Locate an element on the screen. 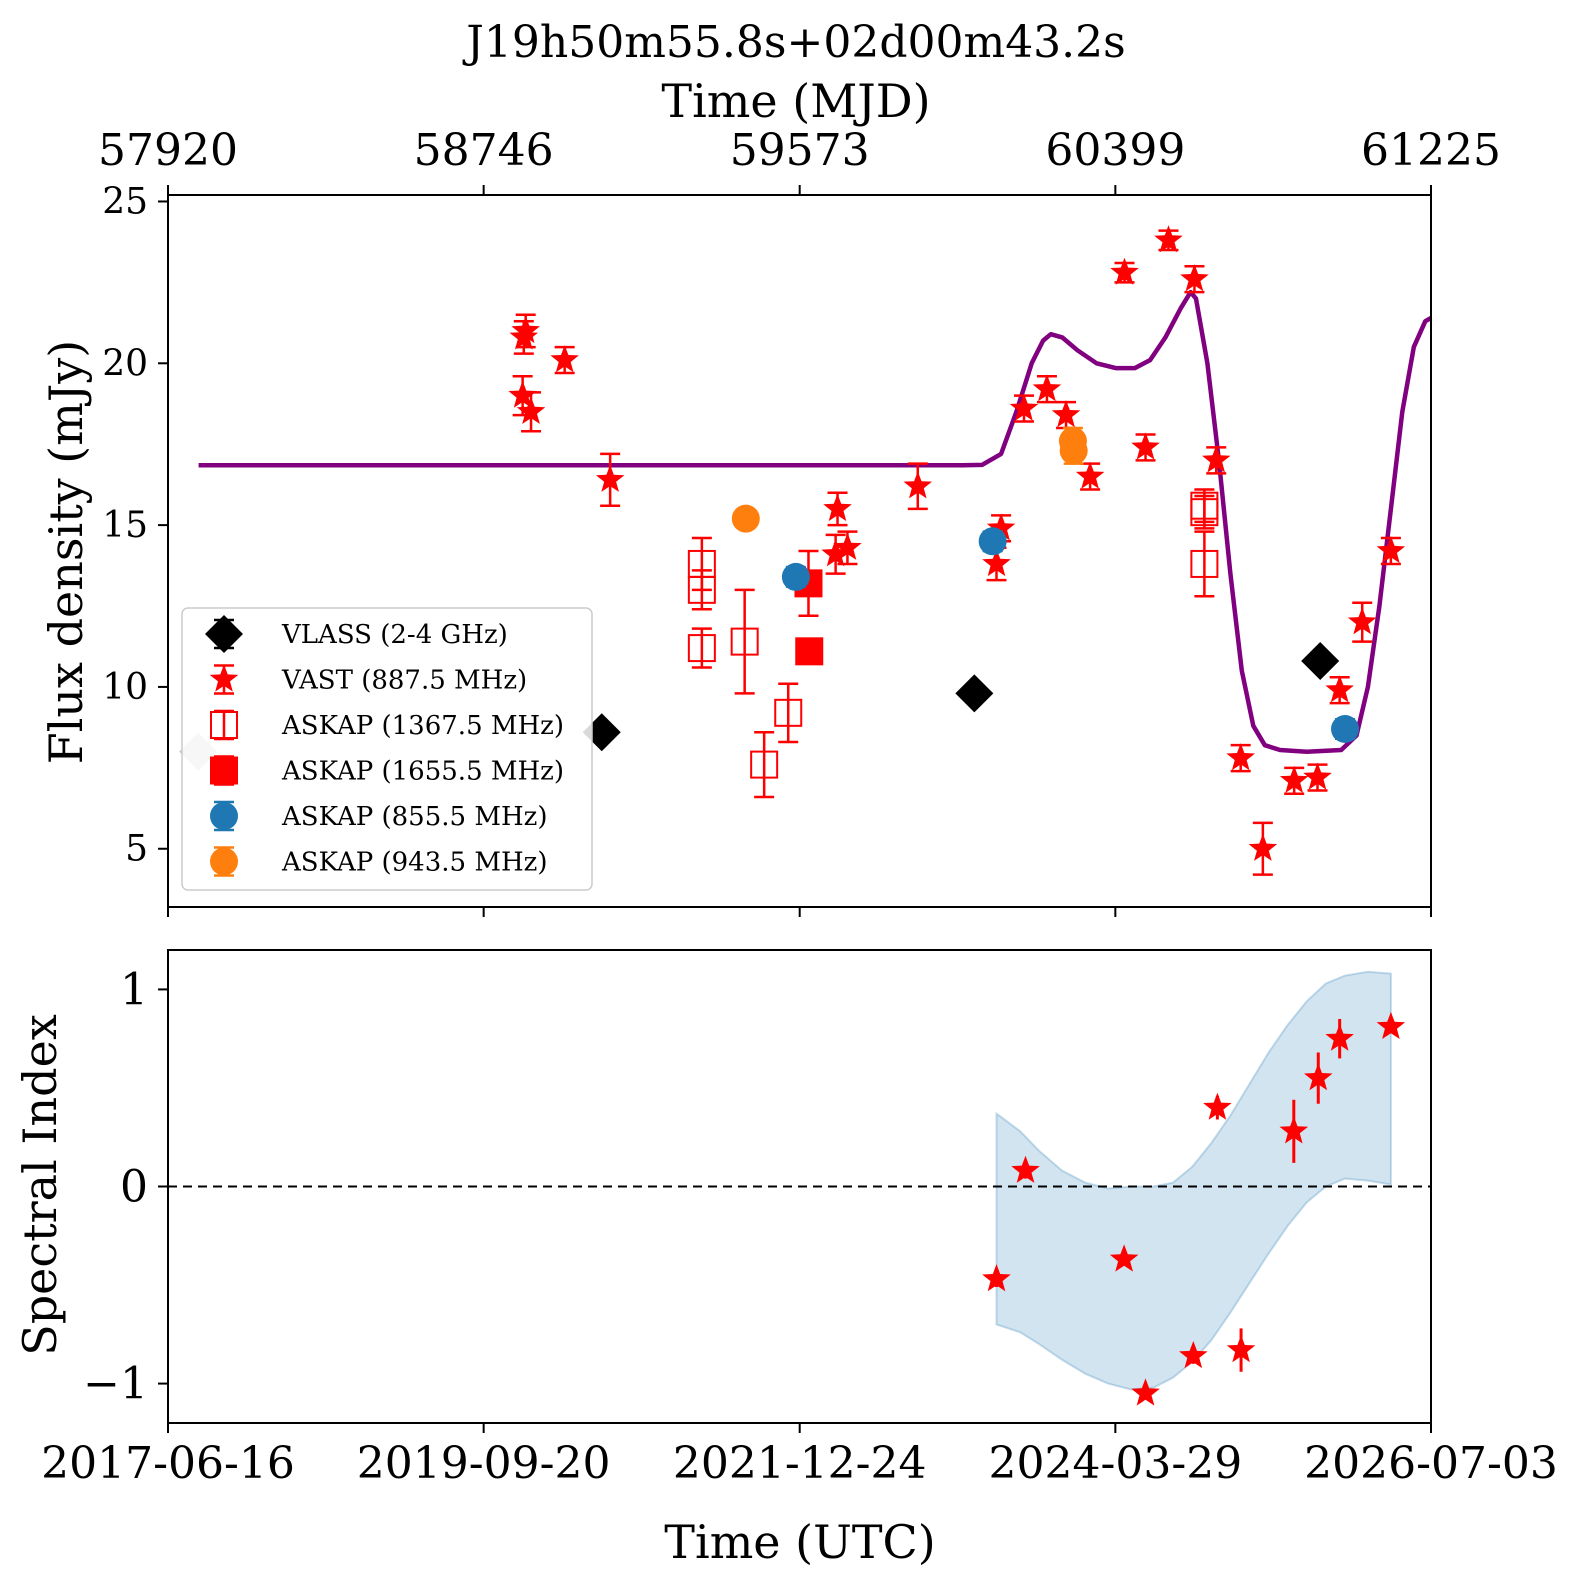  spectral-index-series is located at coordinates (1194, 1208).